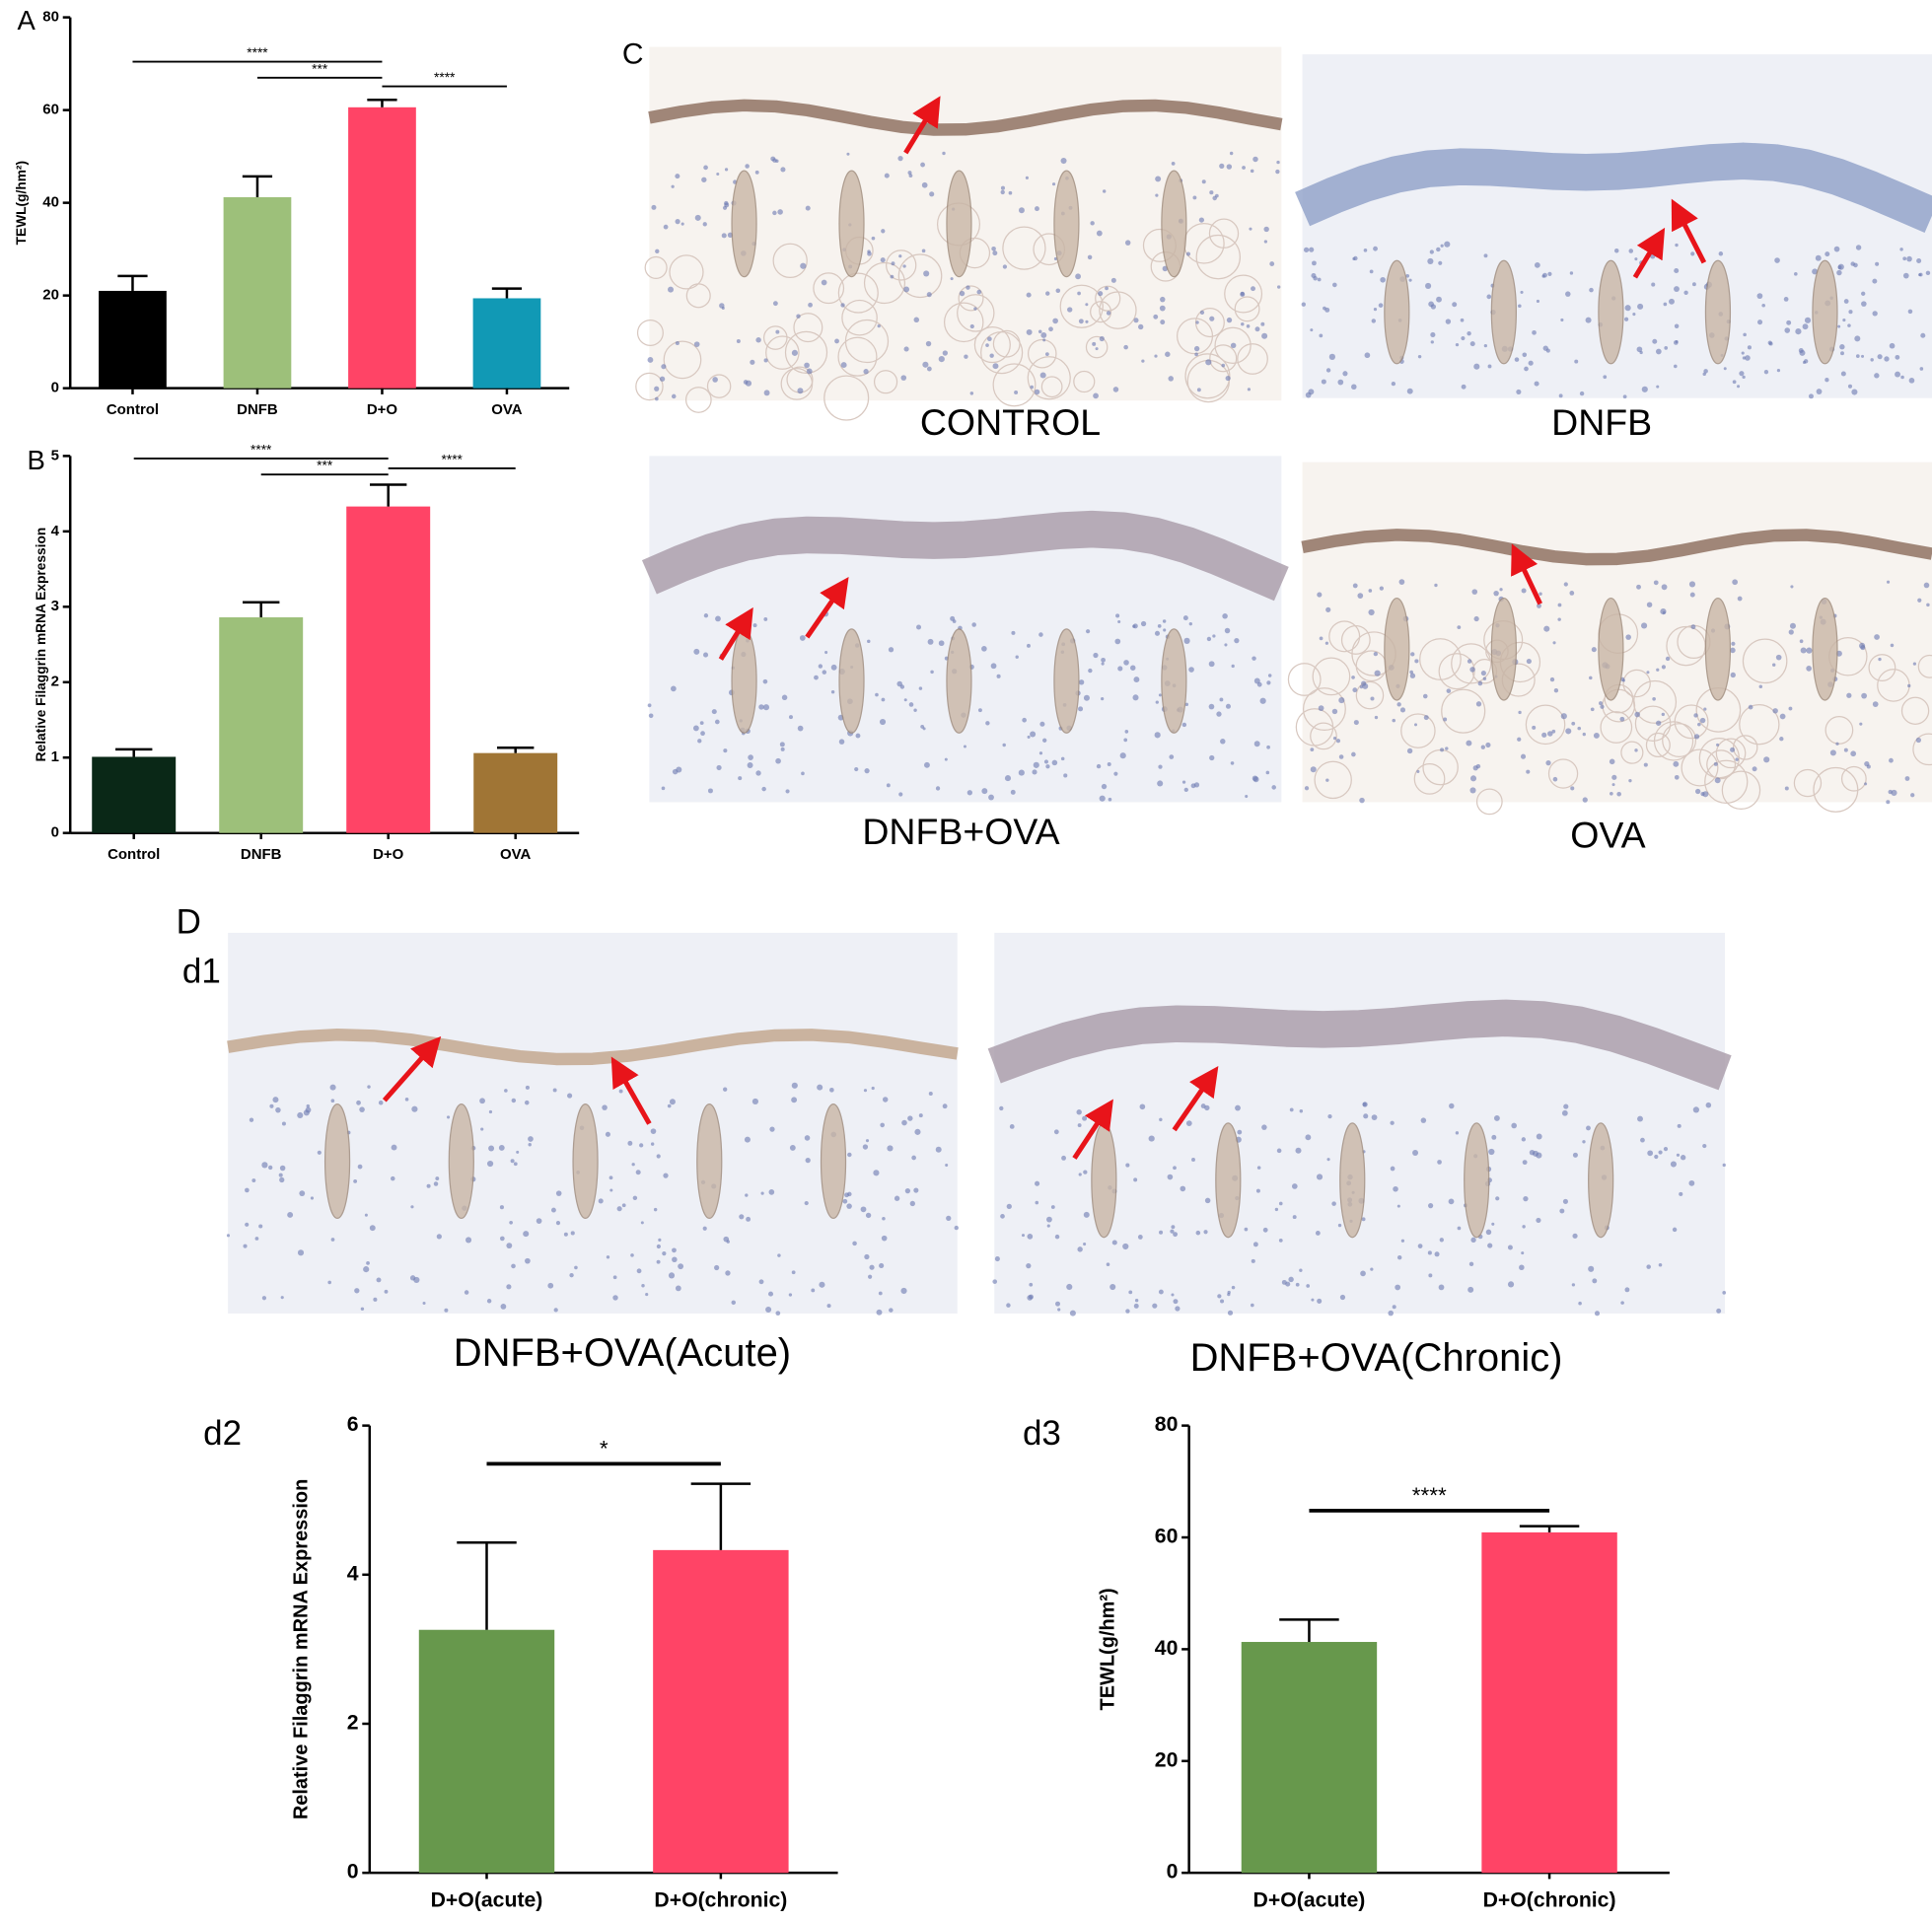 The width and height of the screenshot is (1932, 1921). What do you see at coordinates (453, 459) in the screenshot?
I see `significance-label: ****` at bounding box center [453, 459].